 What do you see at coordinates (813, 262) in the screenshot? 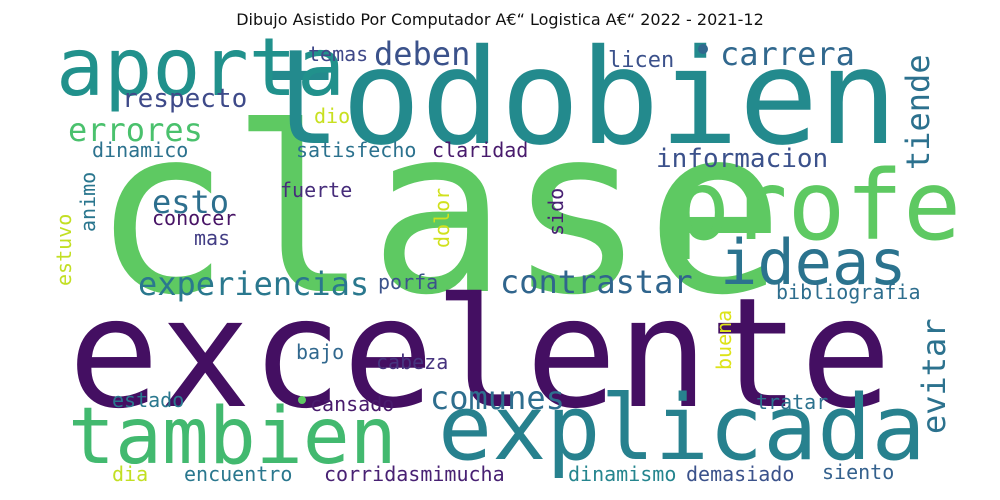
I see `word-ideas: ideas` at bounding box center [813, 262].